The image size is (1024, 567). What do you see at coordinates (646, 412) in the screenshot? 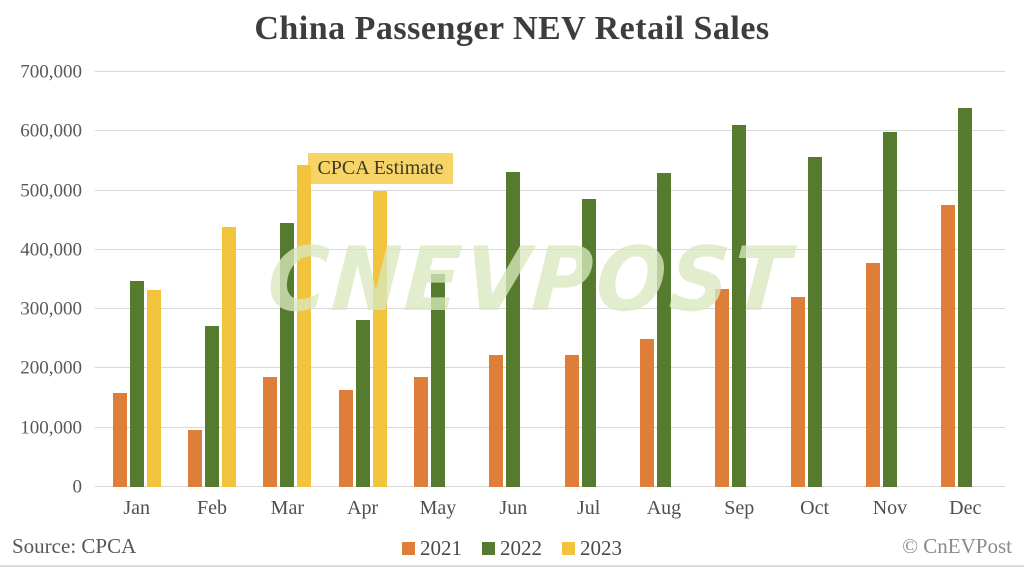
I see `bar-2021-aug` at bounding box center [646, 412].